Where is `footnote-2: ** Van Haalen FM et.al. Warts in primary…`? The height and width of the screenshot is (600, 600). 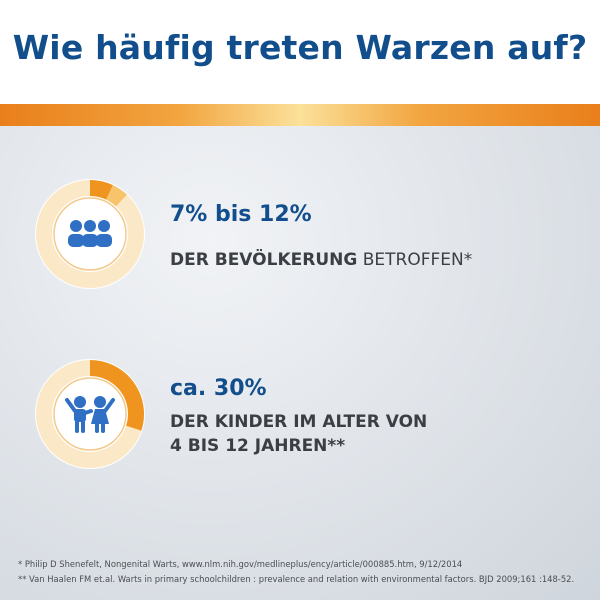 footnote-2: ** Van Haalen FM et.al. Warts in primary… is located at coordinates (296, 579).